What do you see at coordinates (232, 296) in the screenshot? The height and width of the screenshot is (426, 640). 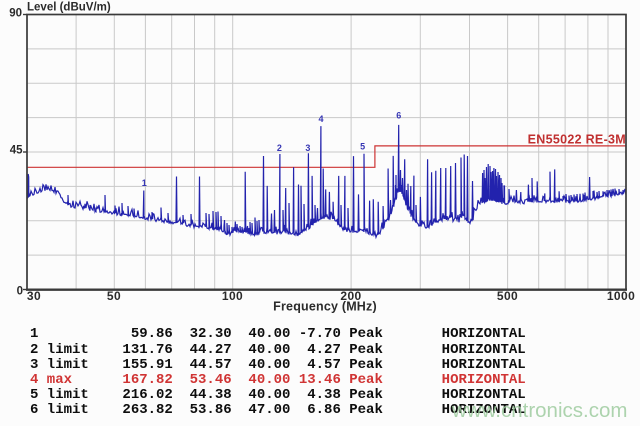 I see `svg-text: 100` at bounding box center [232, 296].